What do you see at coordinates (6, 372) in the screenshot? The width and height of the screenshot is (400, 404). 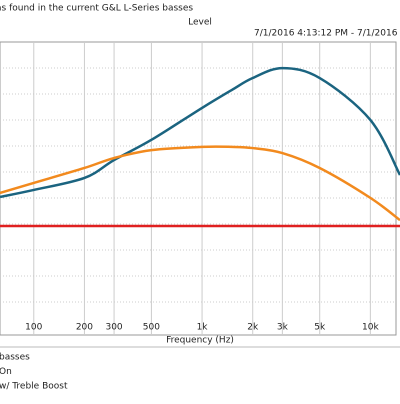 I see `legend-entry: On` at bounding box center [6, 372].